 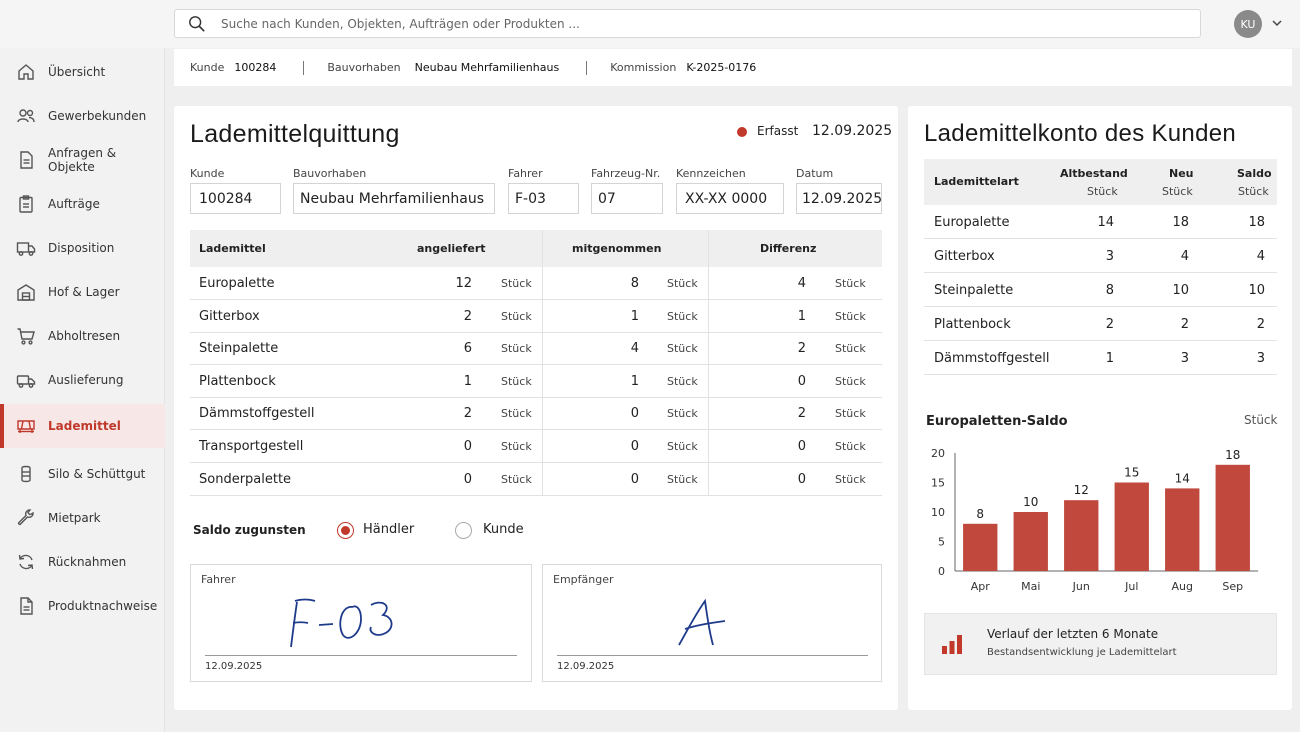 I want to click on sidebar-item-silo: Silo & Schüttgut, so click(x=82, y=474).